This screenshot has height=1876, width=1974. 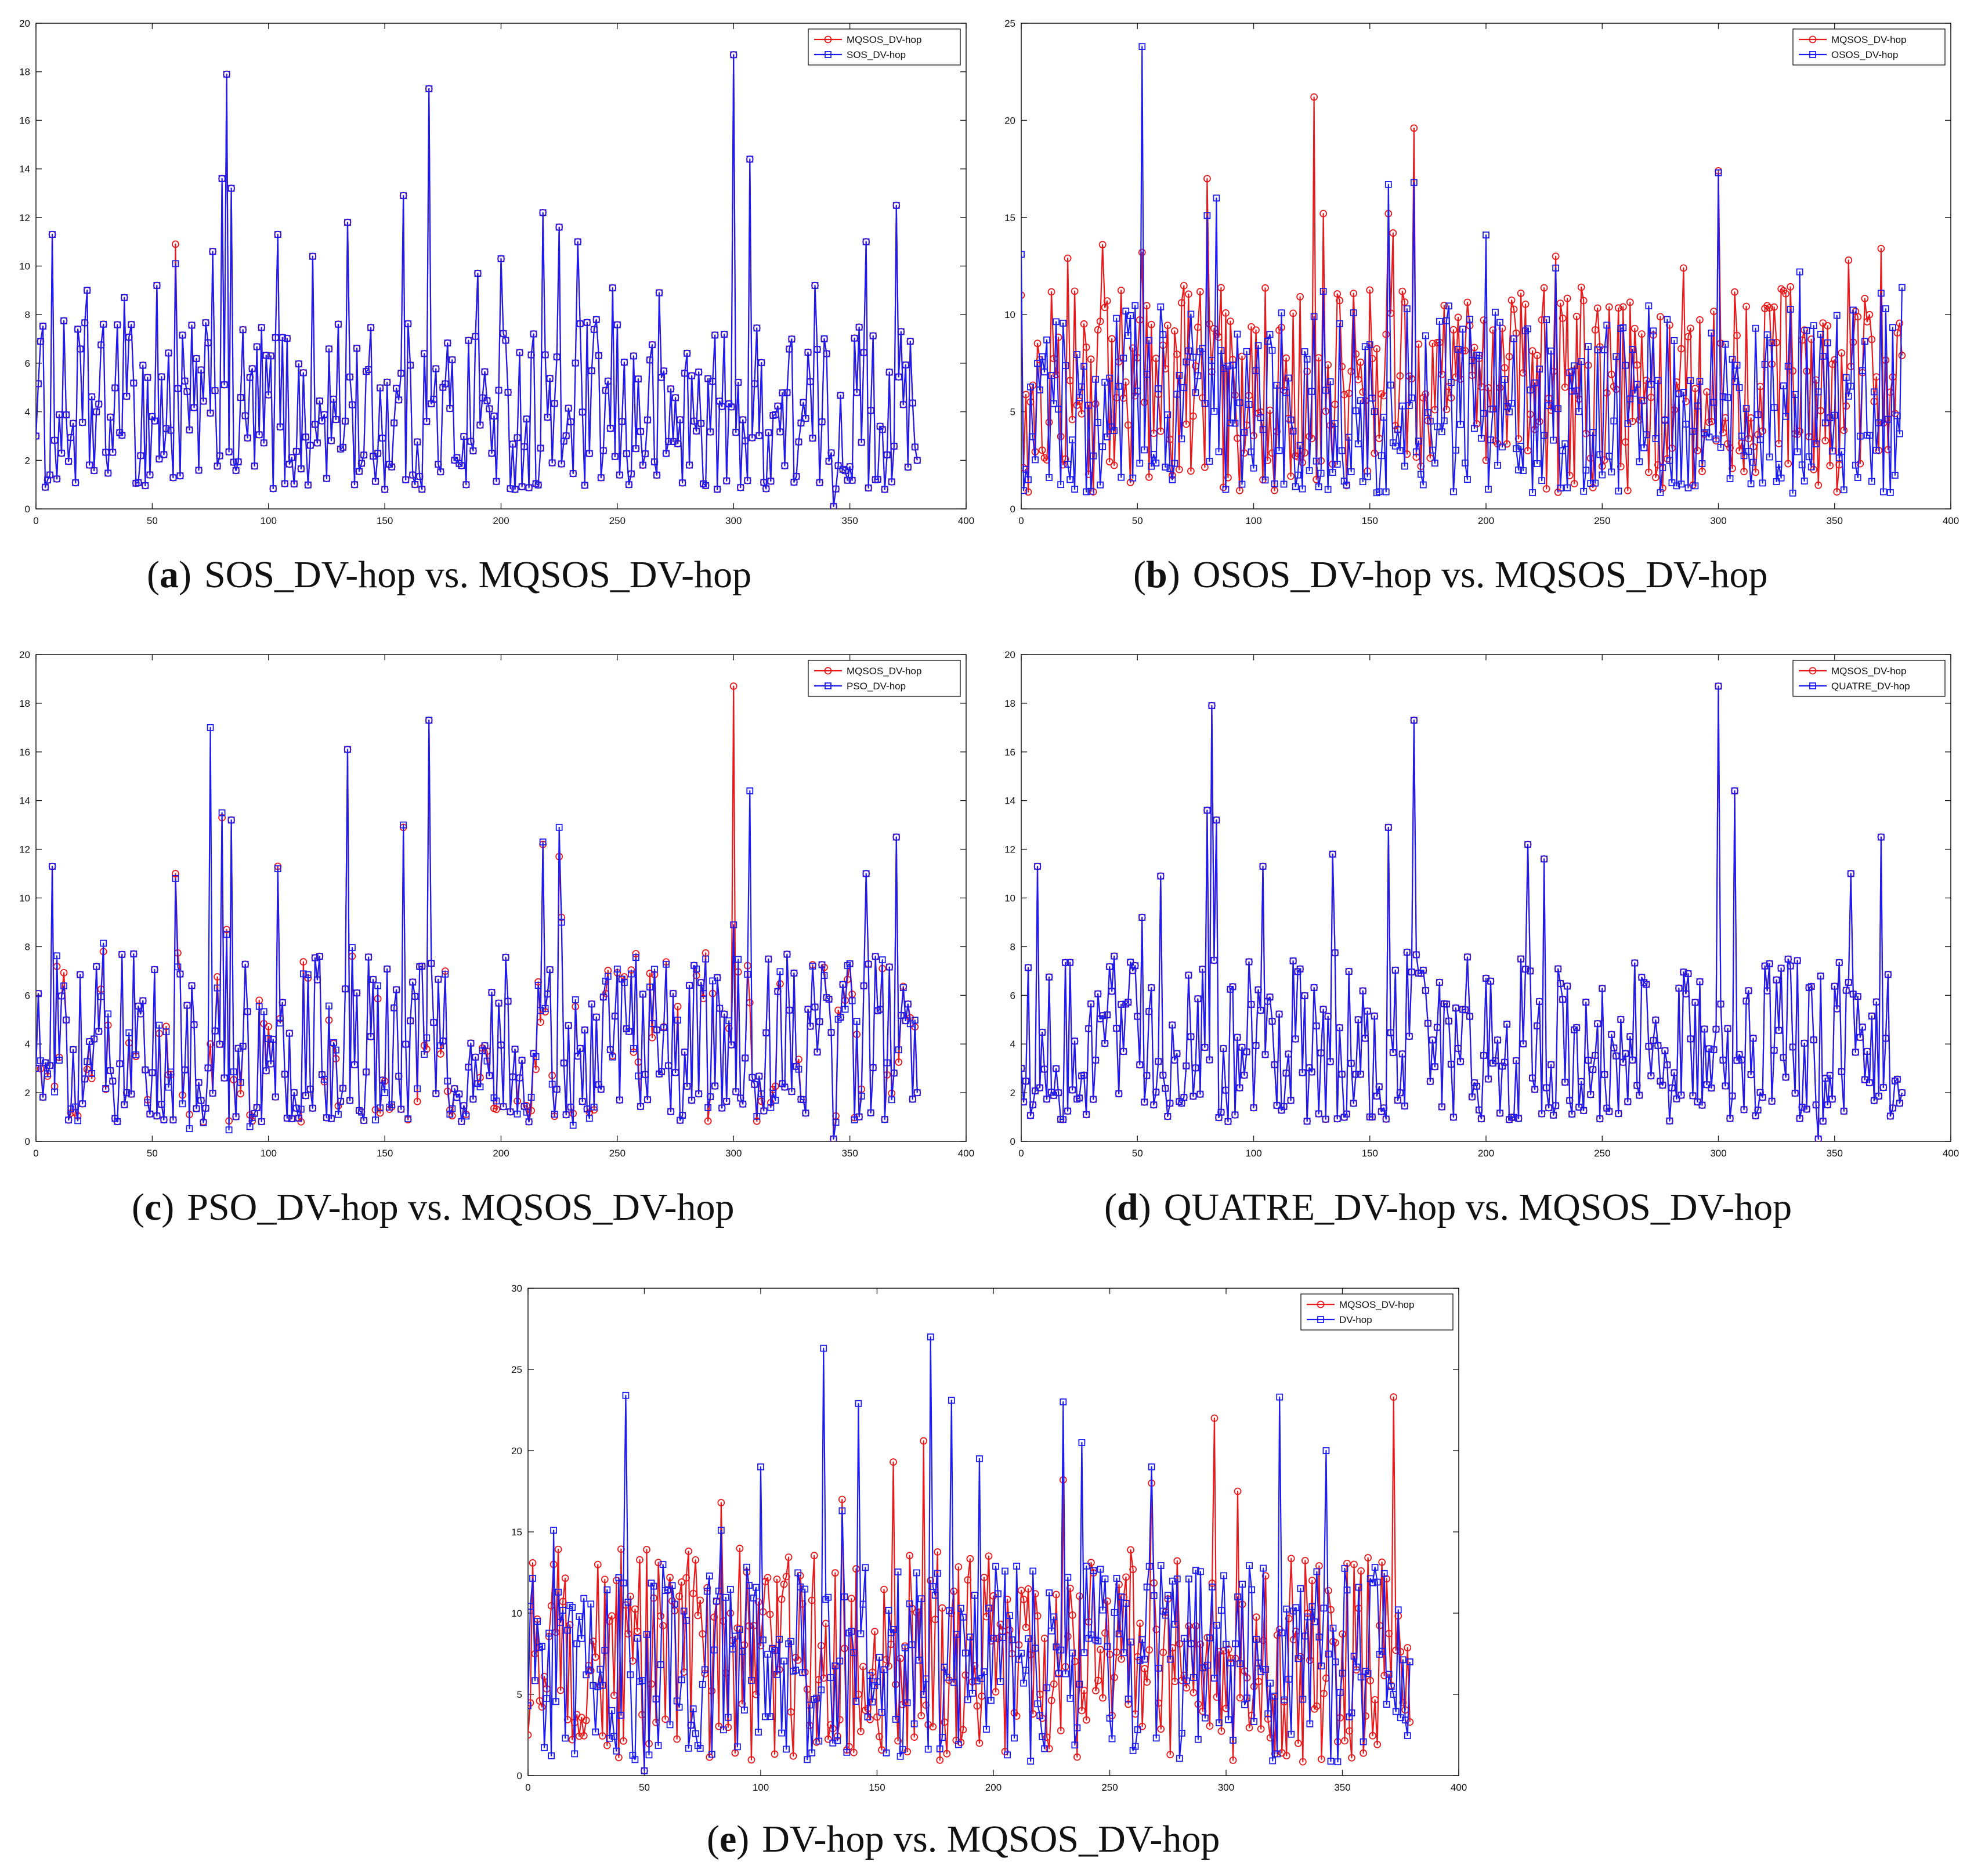 What do you see at coordinates (1012, 946) in the screenshot?
I see `y-tick-label: 8` at bounding box center [1012, 946].